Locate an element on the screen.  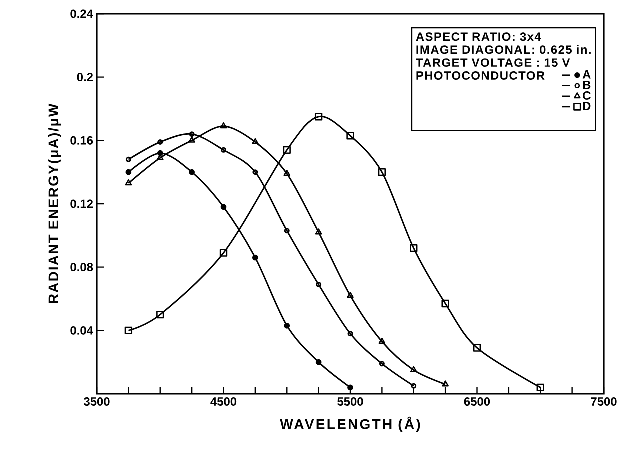
legend-label: C is located at coordinates (587, 96).